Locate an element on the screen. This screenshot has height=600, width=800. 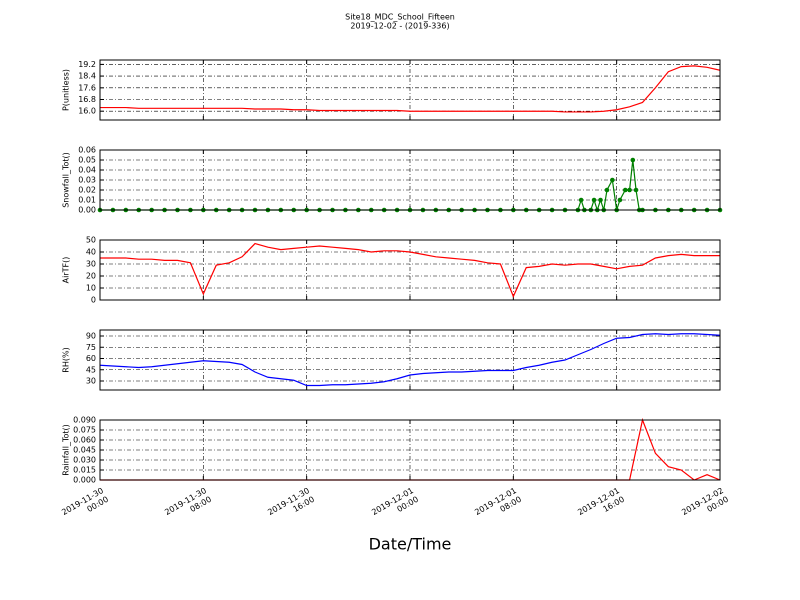
chart-title: Site18_MDC_School_Fifteen is located at coordinates (400, 17).